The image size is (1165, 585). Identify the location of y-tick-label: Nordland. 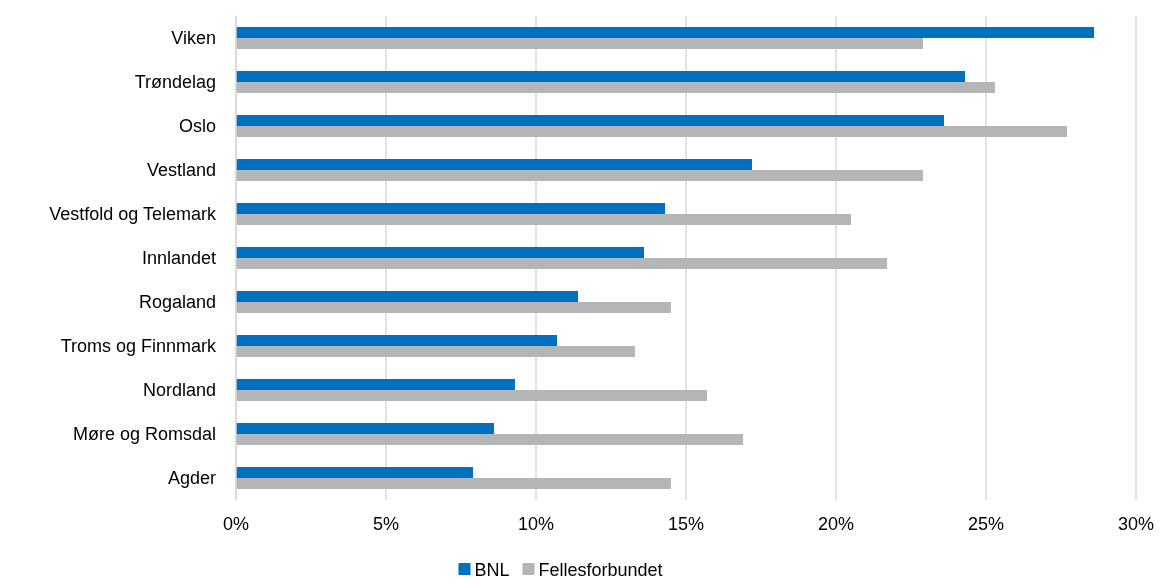
(179, 390).